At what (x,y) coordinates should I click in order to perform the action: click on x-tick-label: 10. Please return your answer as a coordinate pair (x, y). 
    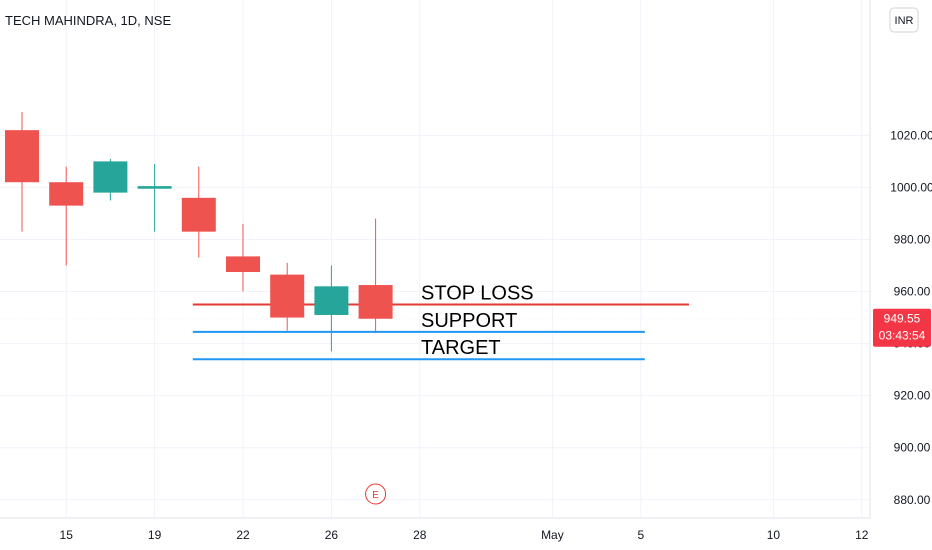
    Looking at the image, I should click on (774, 535).